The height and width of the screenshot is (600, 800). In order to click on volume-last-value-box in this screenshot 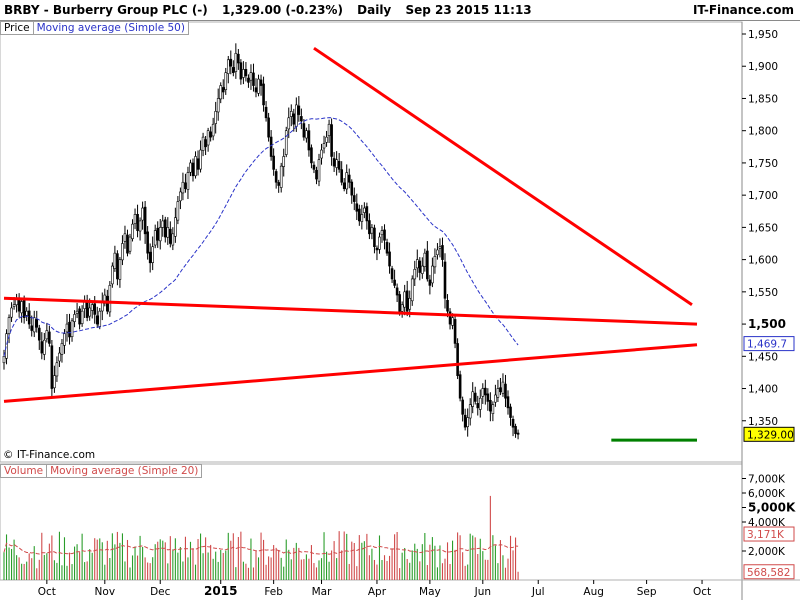, I will do `click(769, 572)`.